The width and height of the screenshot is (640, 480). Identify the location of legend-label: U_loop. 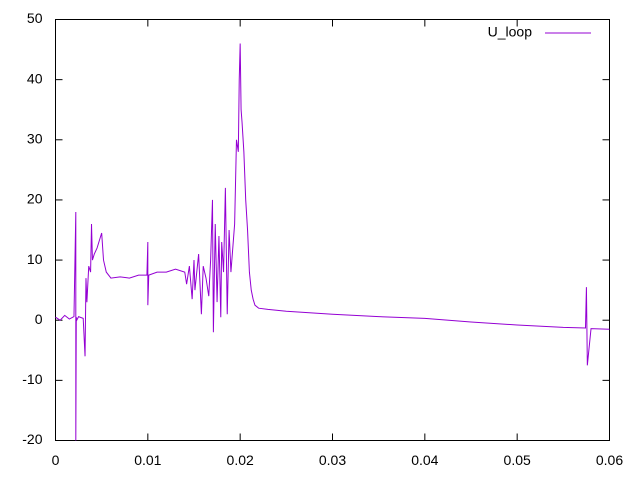
(510, 32).